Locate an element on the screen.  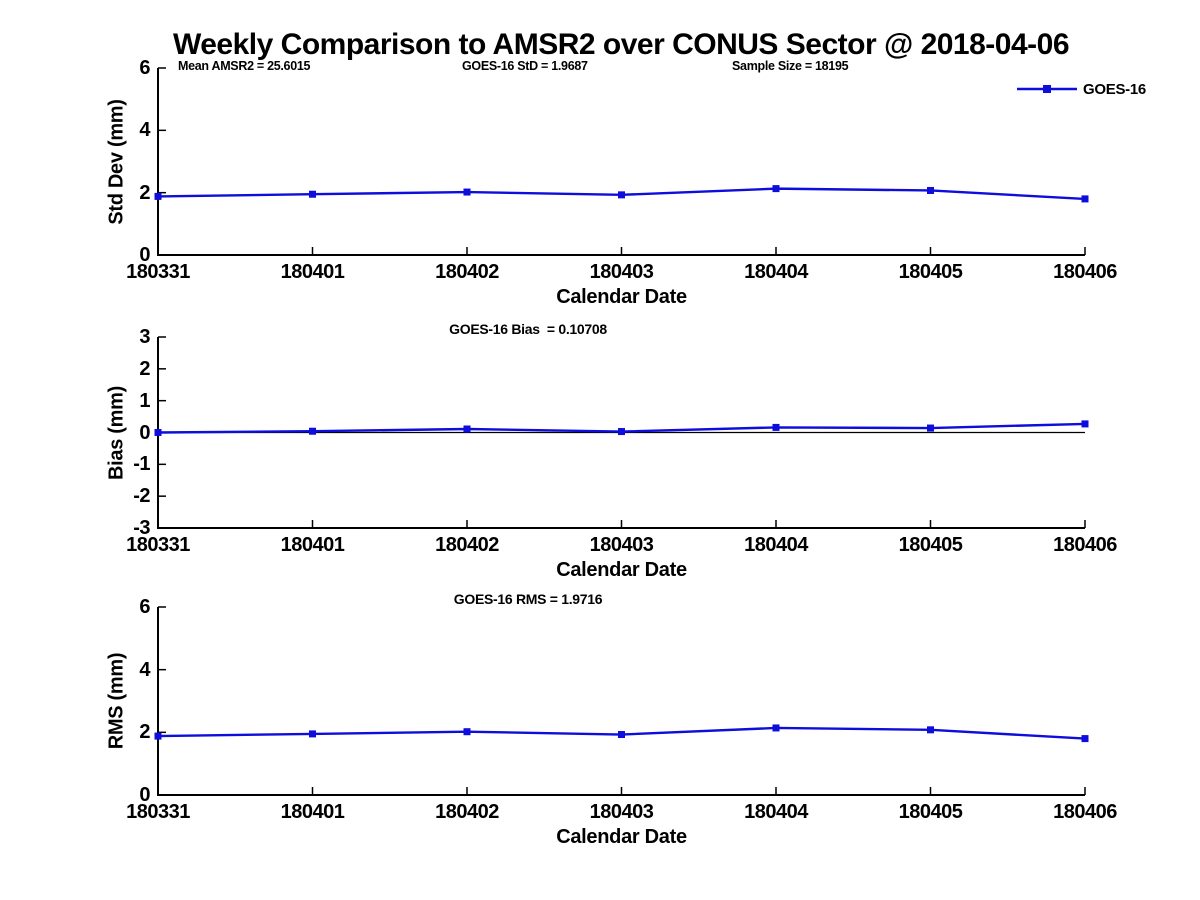
bias-x-tick-label: 180402 is located at coordinates (467, 545).